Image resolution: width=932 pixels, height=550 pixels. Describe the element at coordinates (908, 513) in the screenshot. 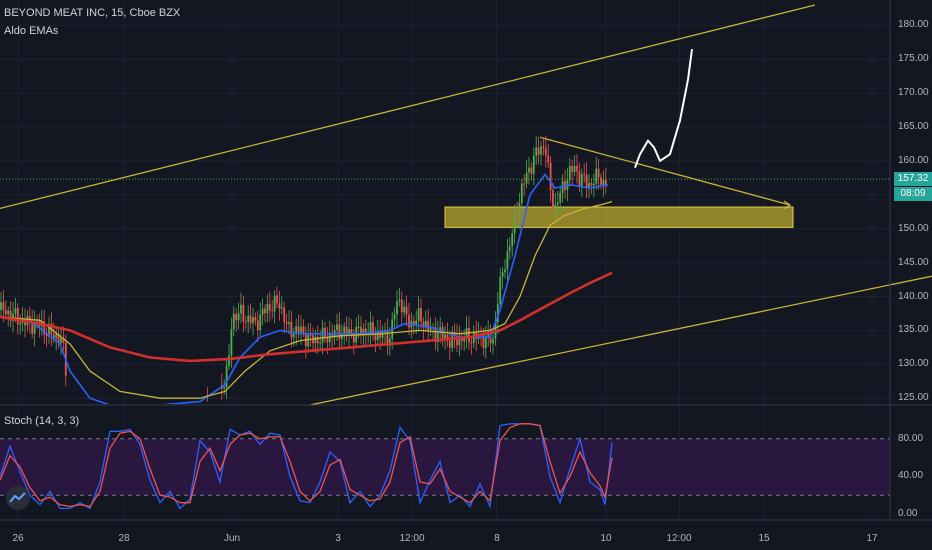

I see `stoch-tick: 0.00` at that location.